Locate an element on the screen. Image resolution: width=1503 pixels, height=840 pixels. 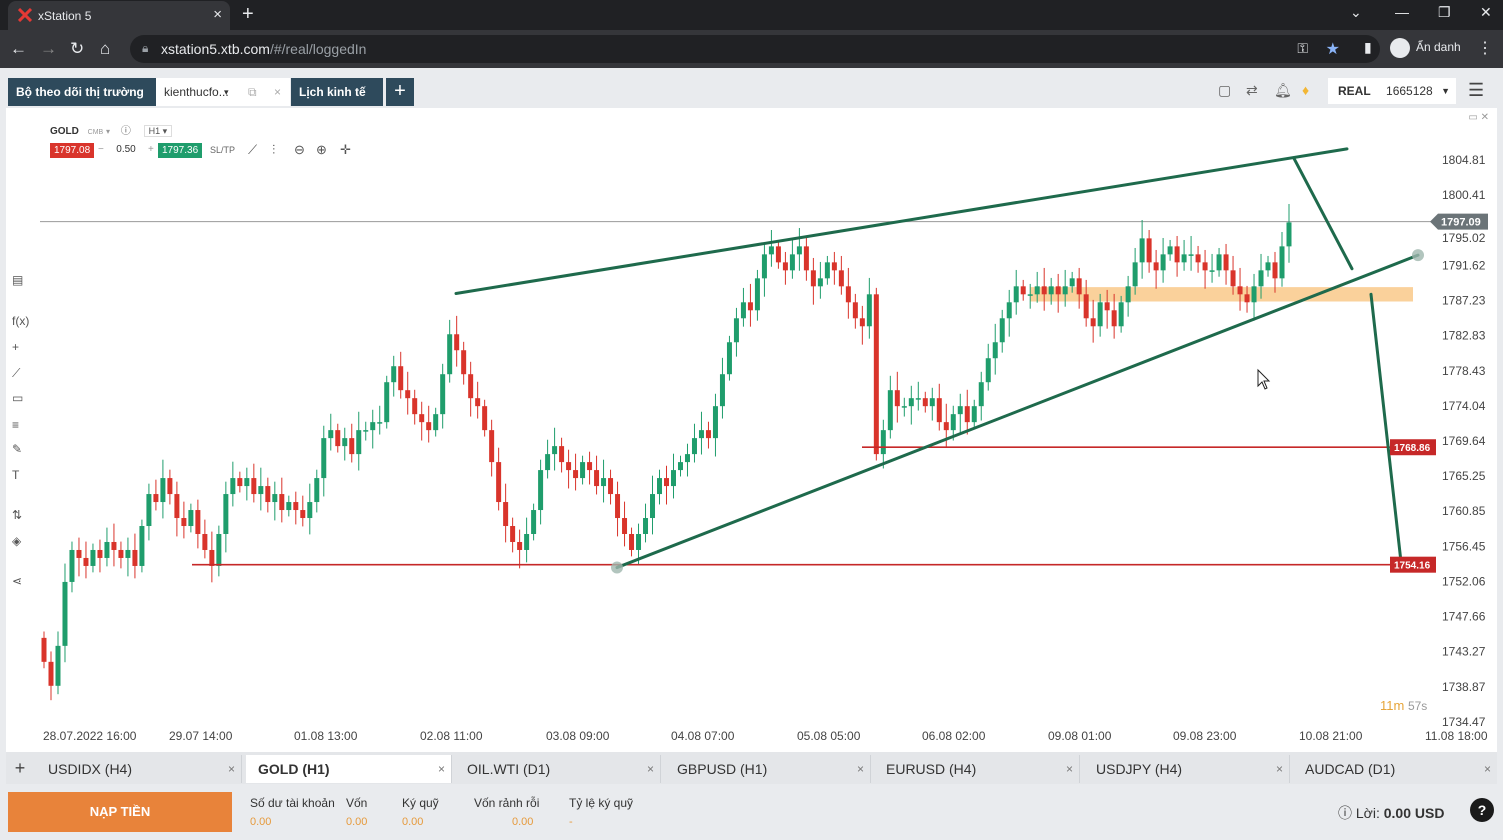
tab-market-watch: Bộ theo dõi thị trường is located at coordinates (82, 92).